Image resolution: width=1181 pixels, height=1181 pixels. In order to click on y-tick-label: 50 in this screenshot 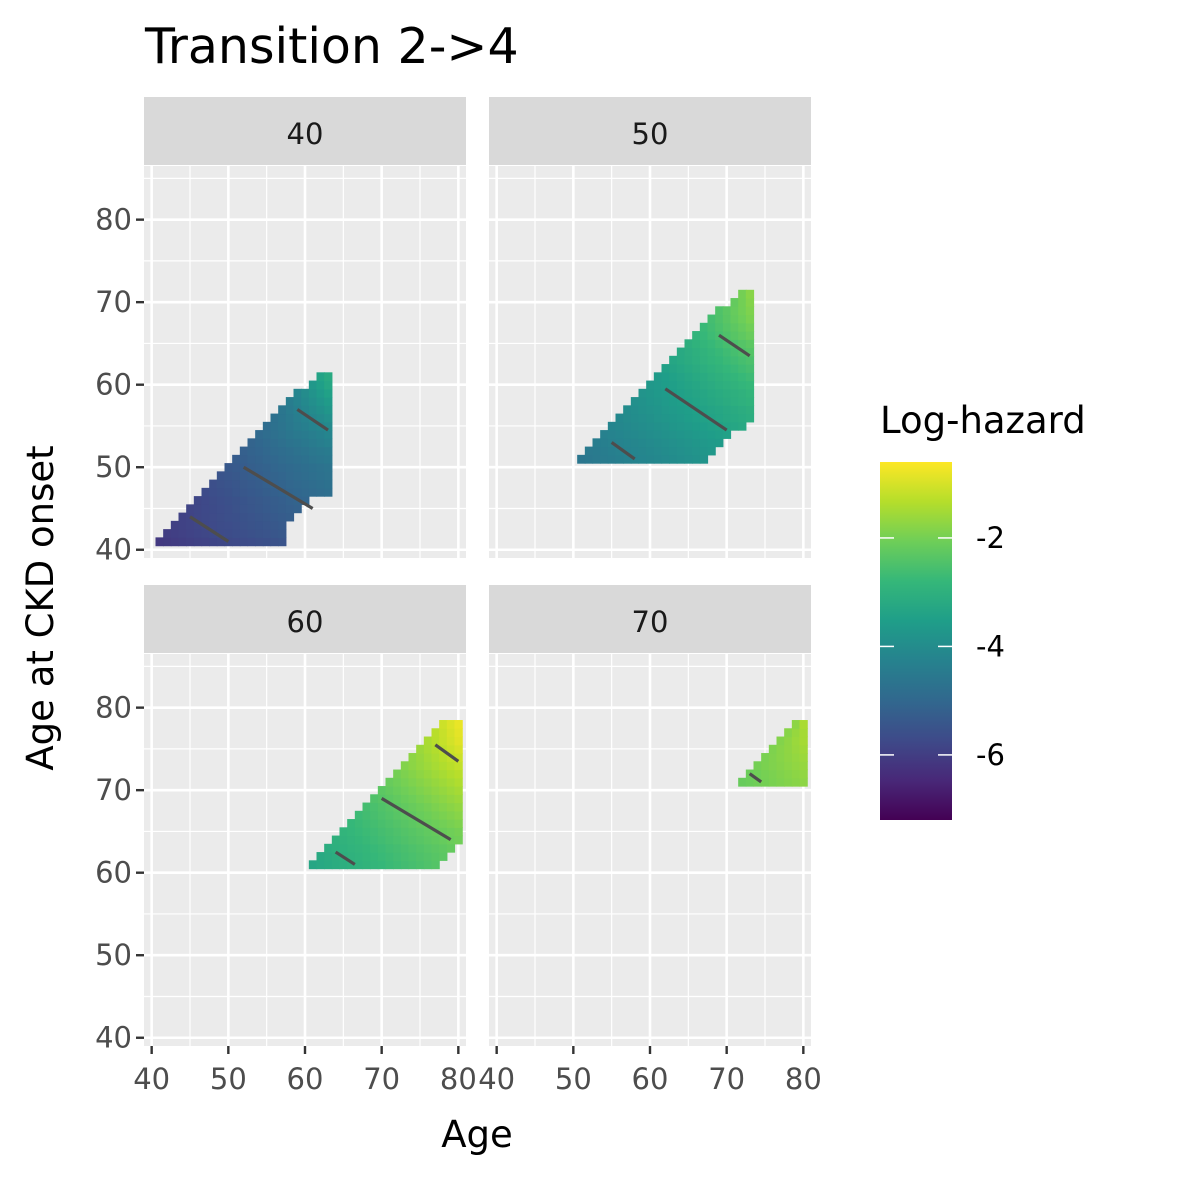, I will do `click(113, 955)`.